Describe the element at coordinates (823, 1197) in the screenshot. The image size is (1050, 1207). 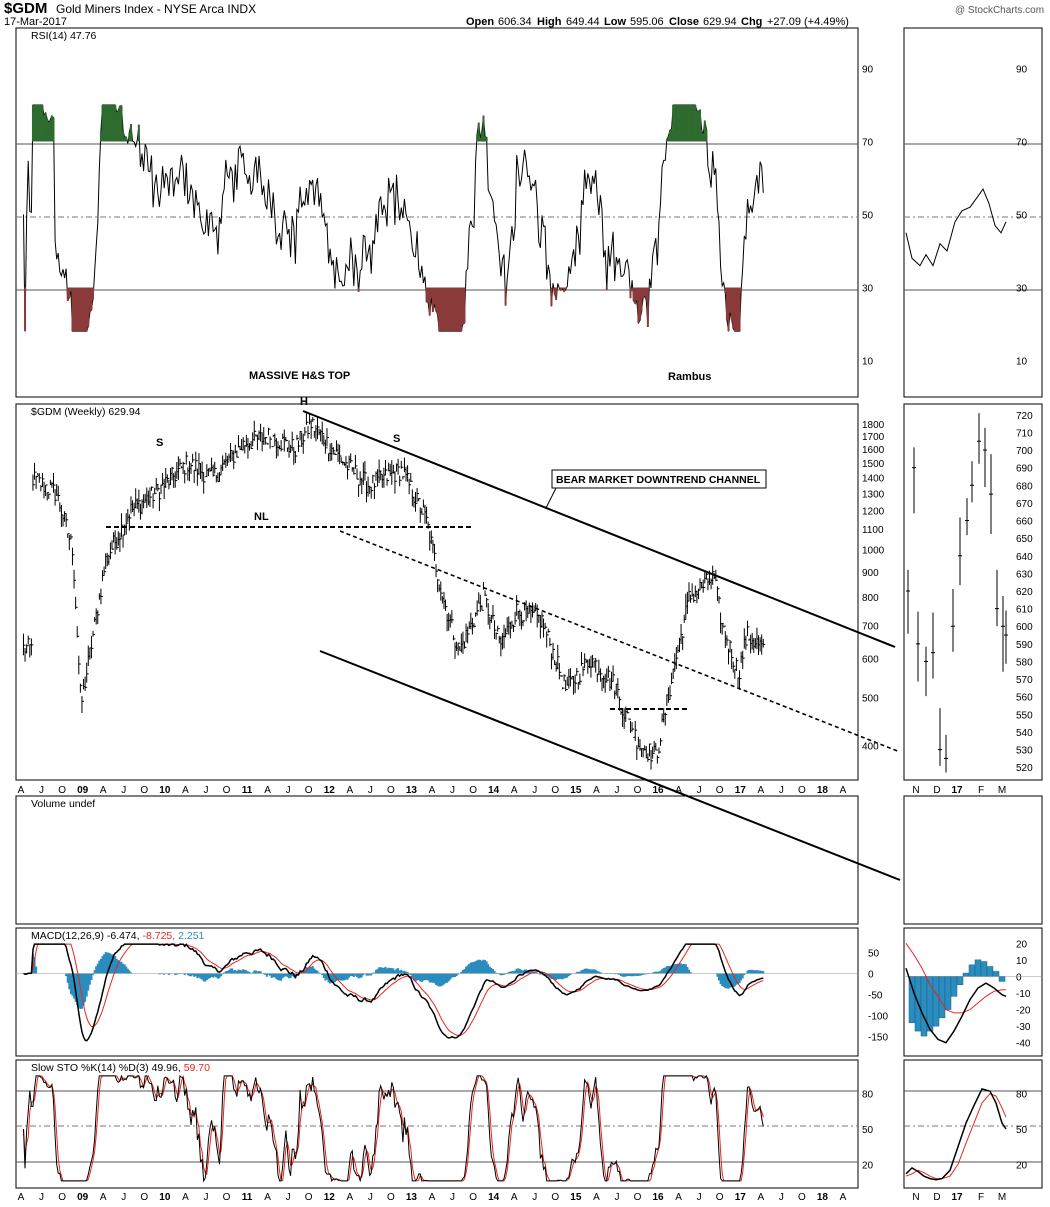
I see `x-tick-bottom: 18` at that location.